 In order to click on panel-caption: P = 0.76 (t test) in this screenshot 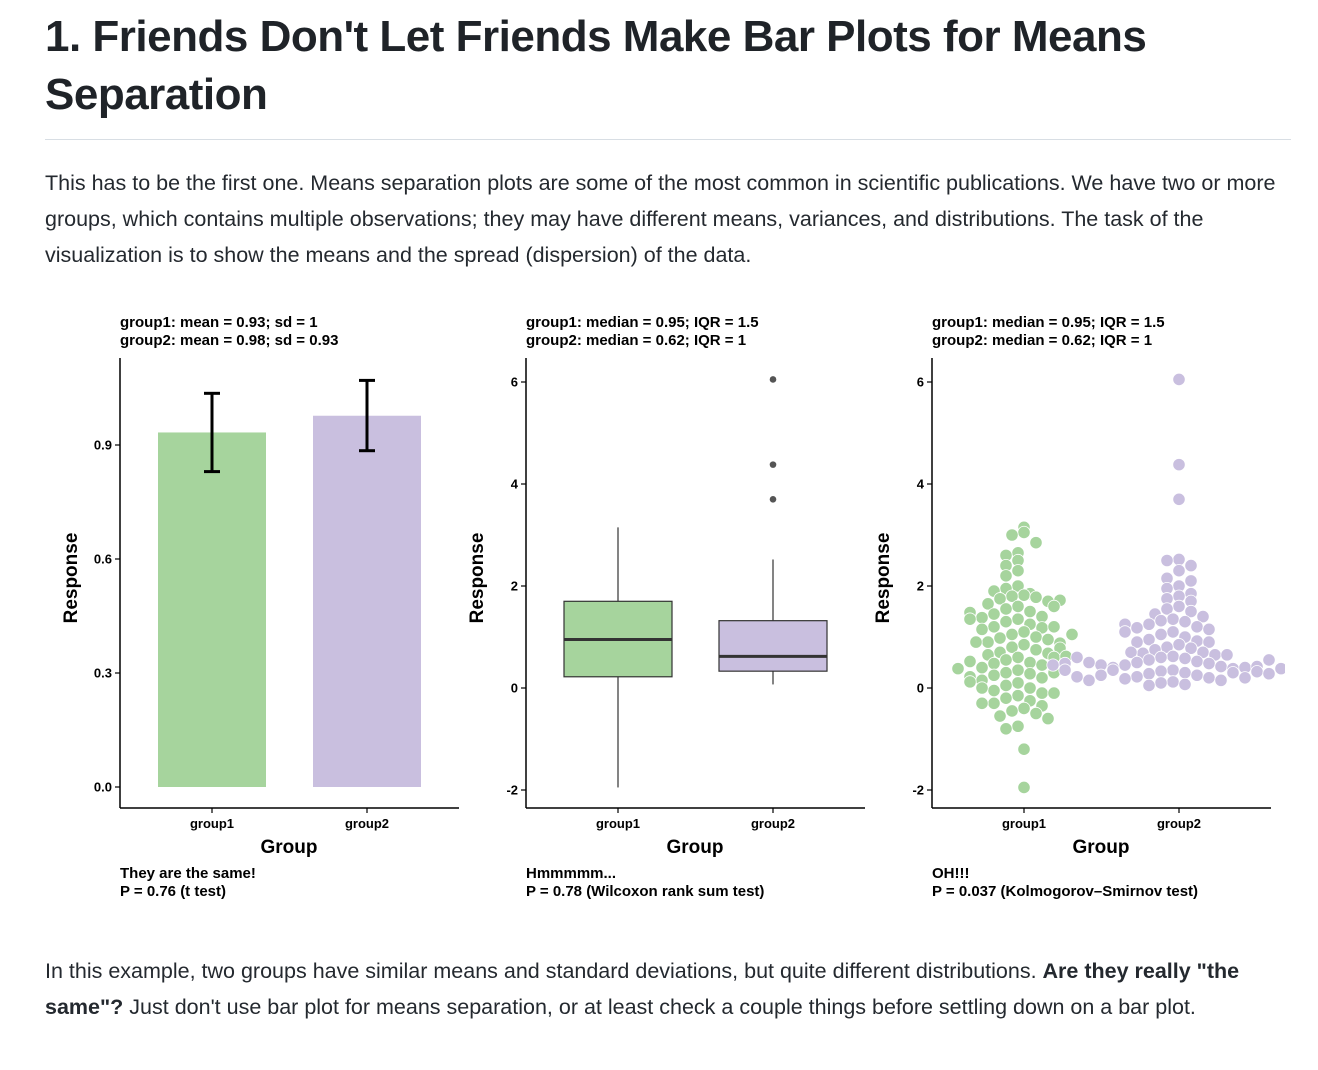, I will do `click(173, 891)`.